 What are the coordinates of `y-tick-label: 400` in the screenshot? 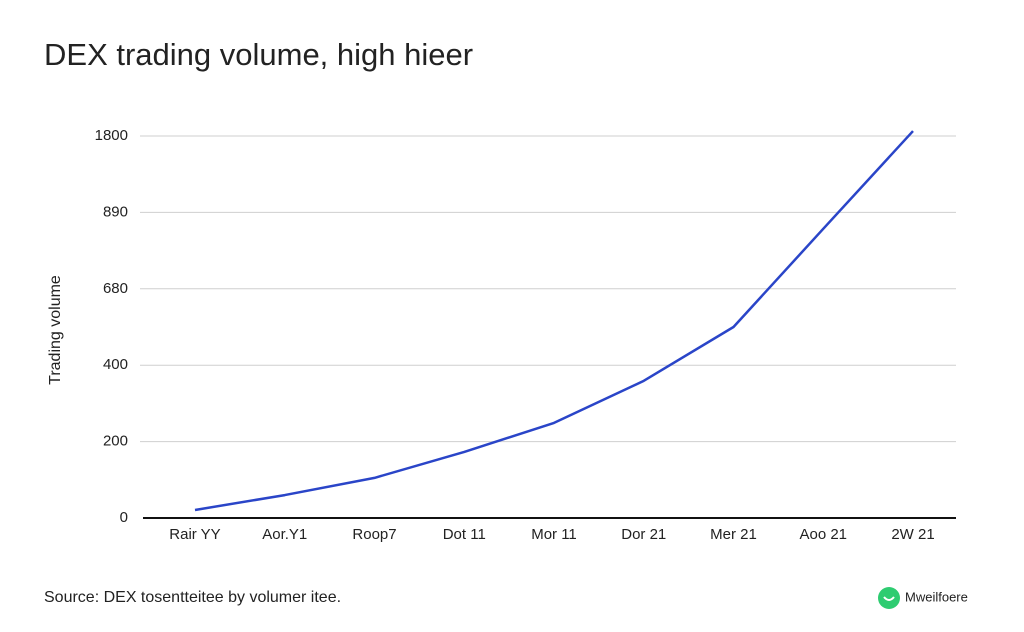 It's located at (115, 364).